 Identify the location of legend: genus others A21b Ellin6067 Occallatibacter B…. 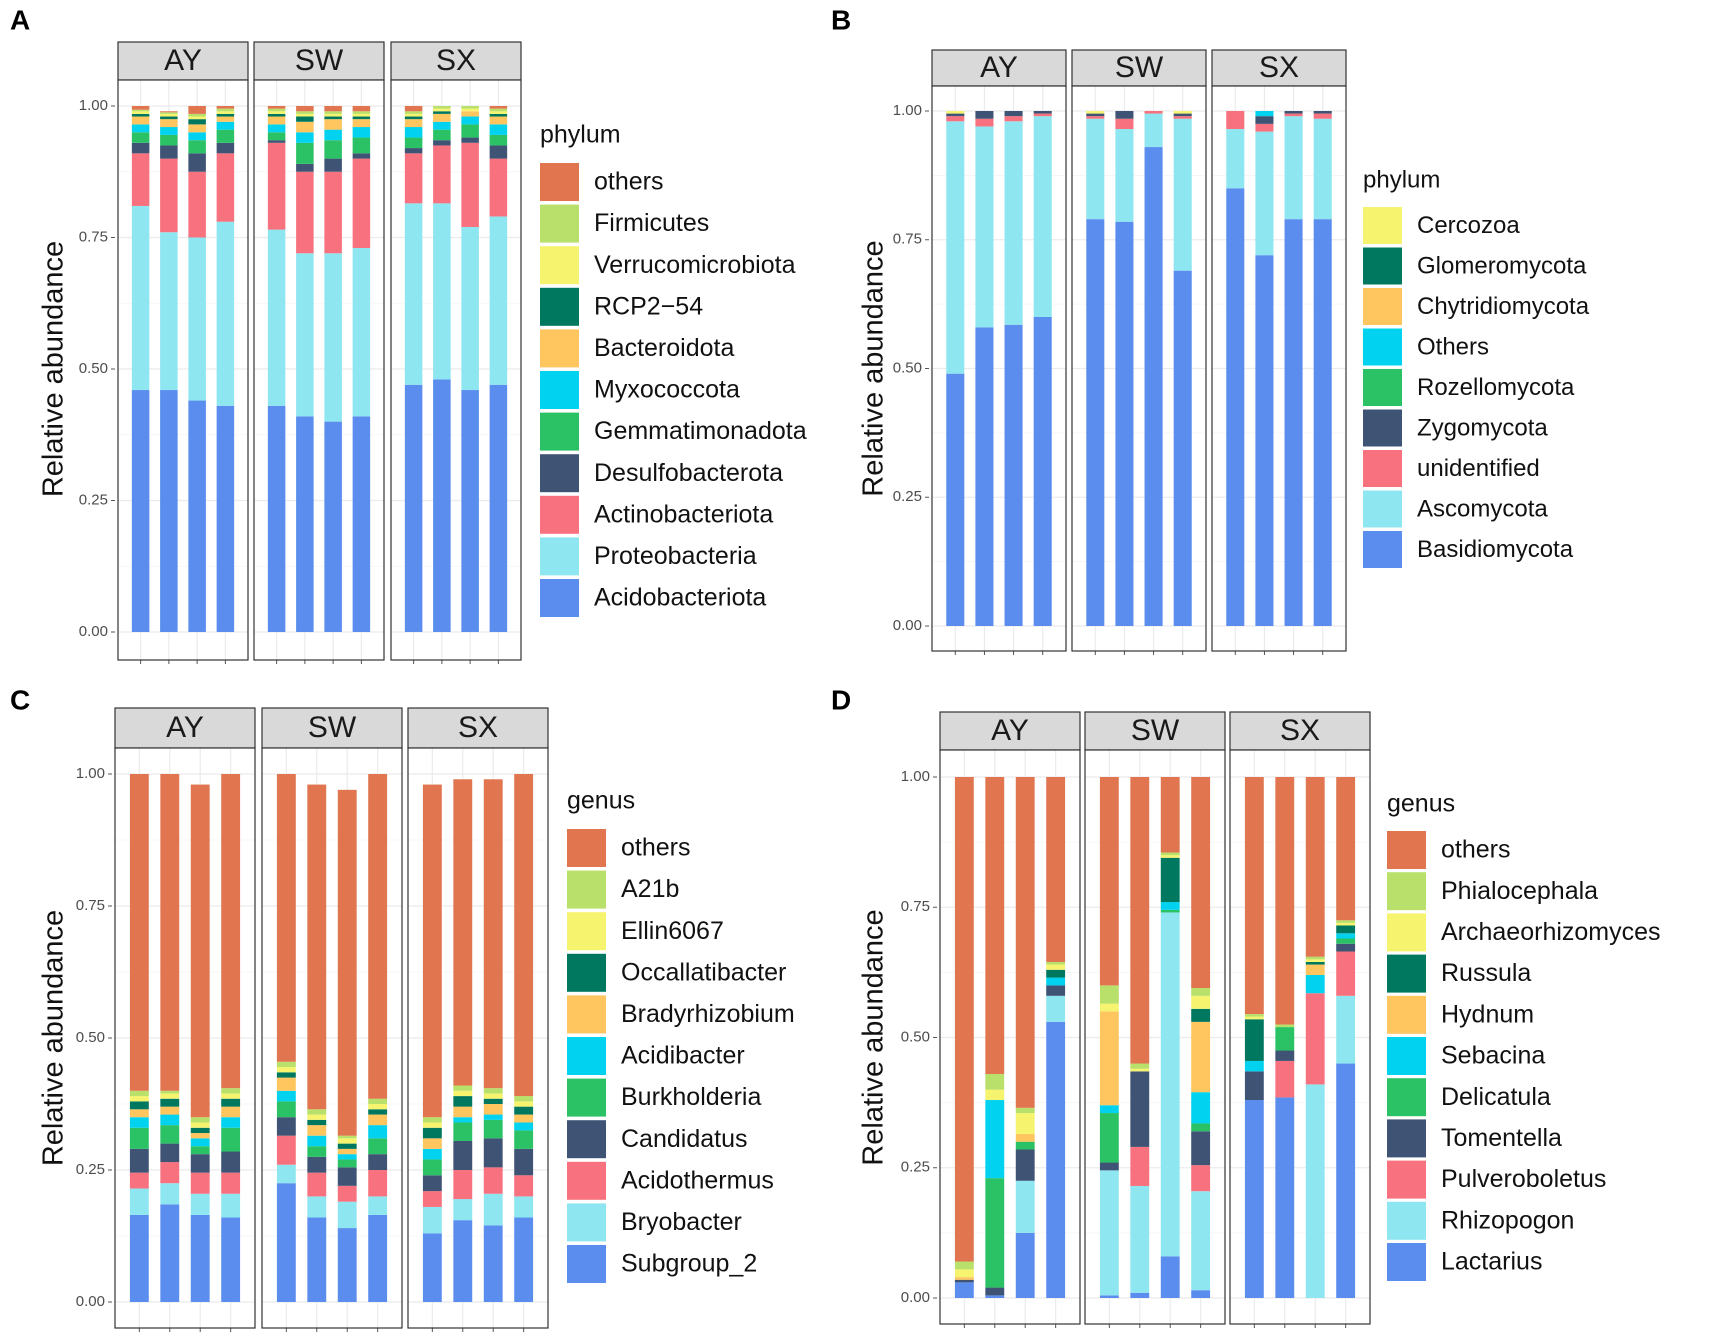
(681, 1035).